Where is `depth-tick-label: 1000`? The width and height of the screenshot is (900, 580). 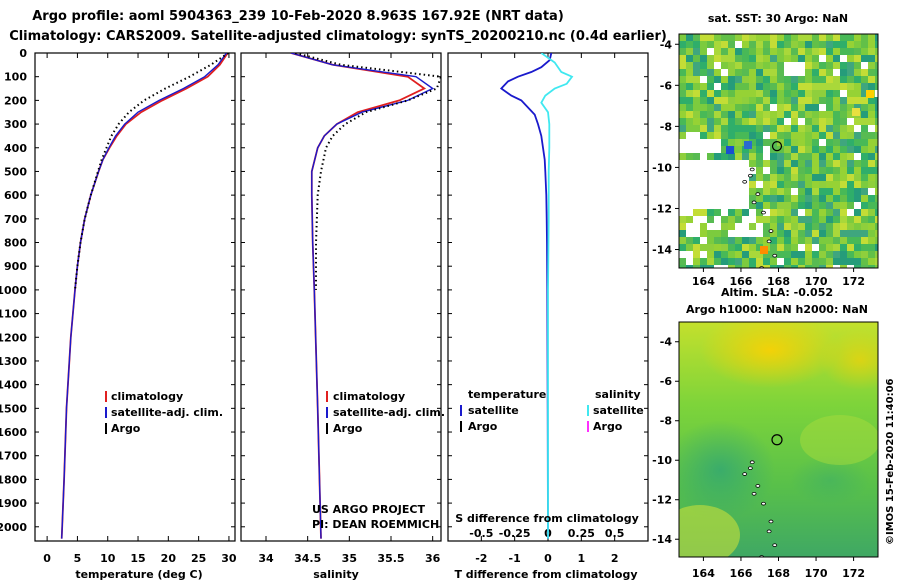
depth-tick-label: 1000 is located at coordinates (13, 290).